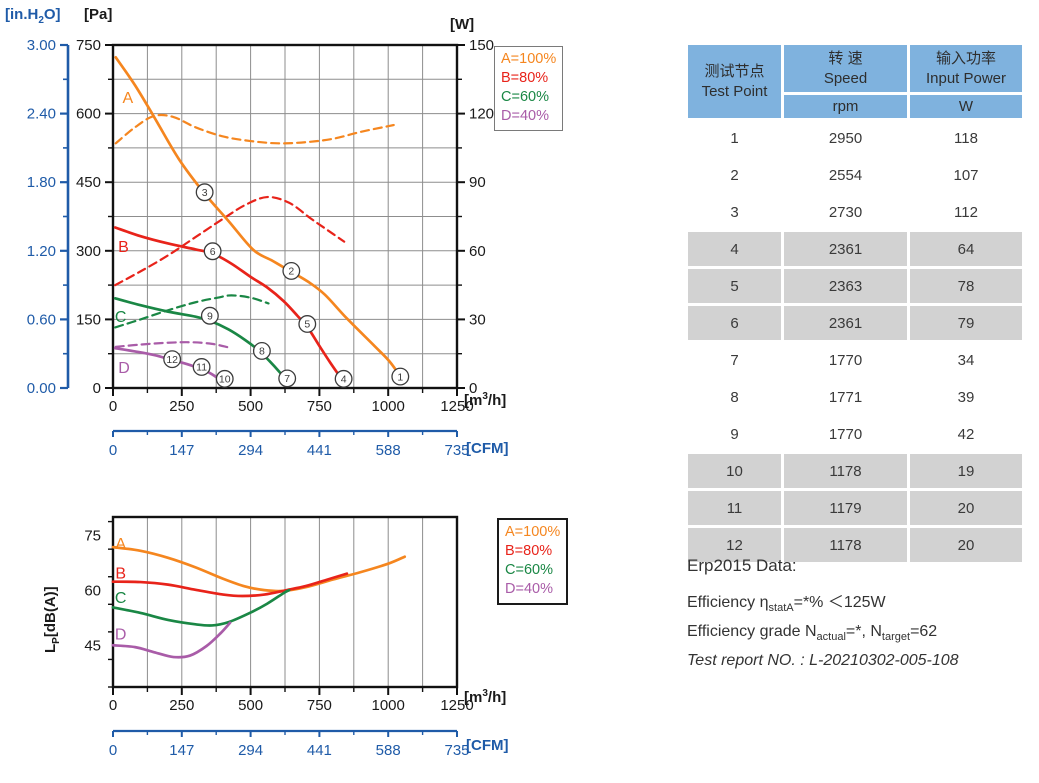 The height and width of the screenshot is (783, 1039). Describe the element at coordinates (966, 286) in the screenshot. I see `power-cell: 78` at that location.